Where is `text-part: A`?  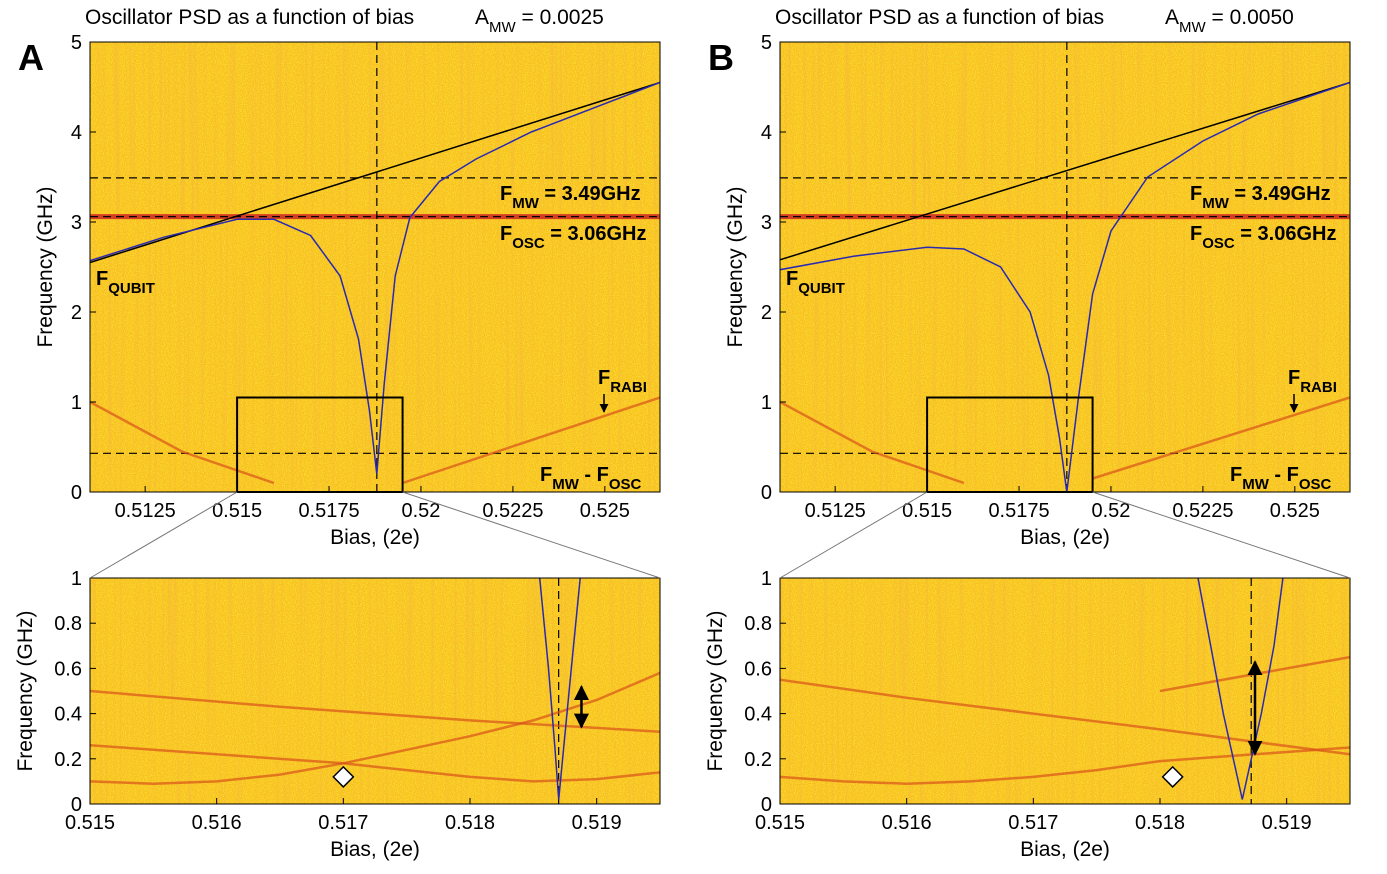 text-part: A is located at coordinates (482, 17).